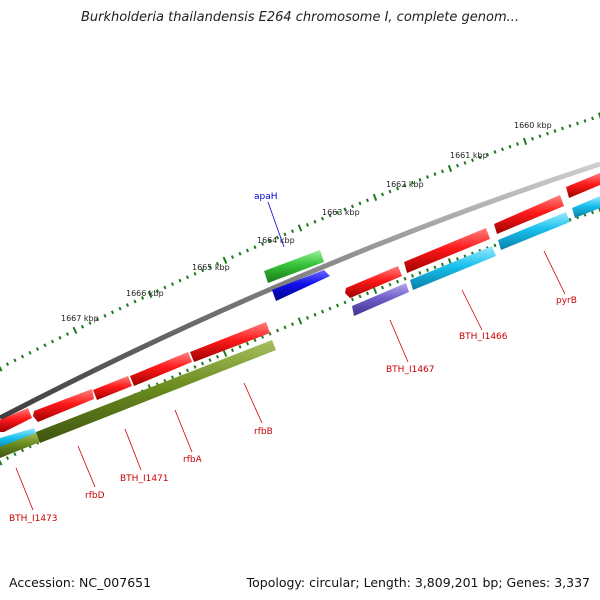  Describe the element at coordinates (80, 582) in the screenshot. I see `accession-text: Accession: NC_007651` at that location.